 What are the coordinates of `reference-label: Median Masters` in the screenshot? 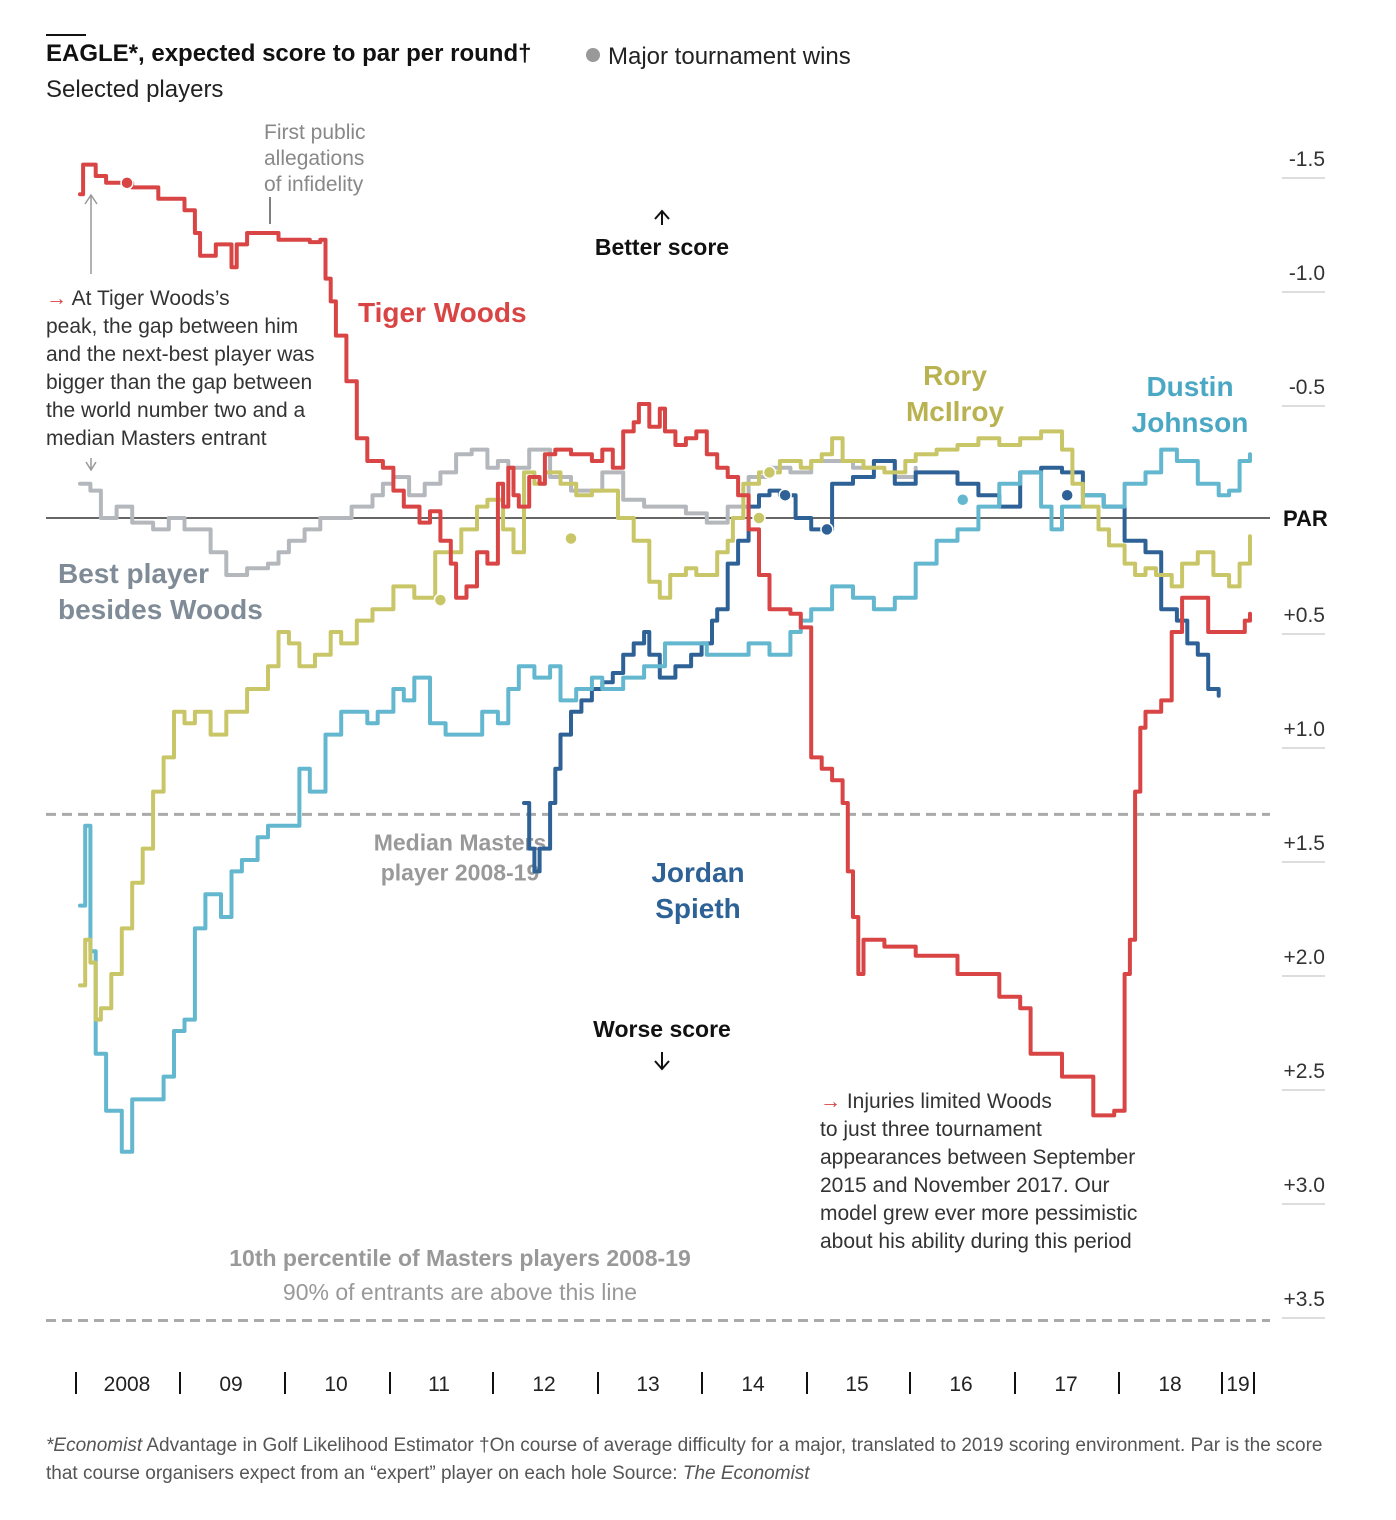 It's located at (460, 842).